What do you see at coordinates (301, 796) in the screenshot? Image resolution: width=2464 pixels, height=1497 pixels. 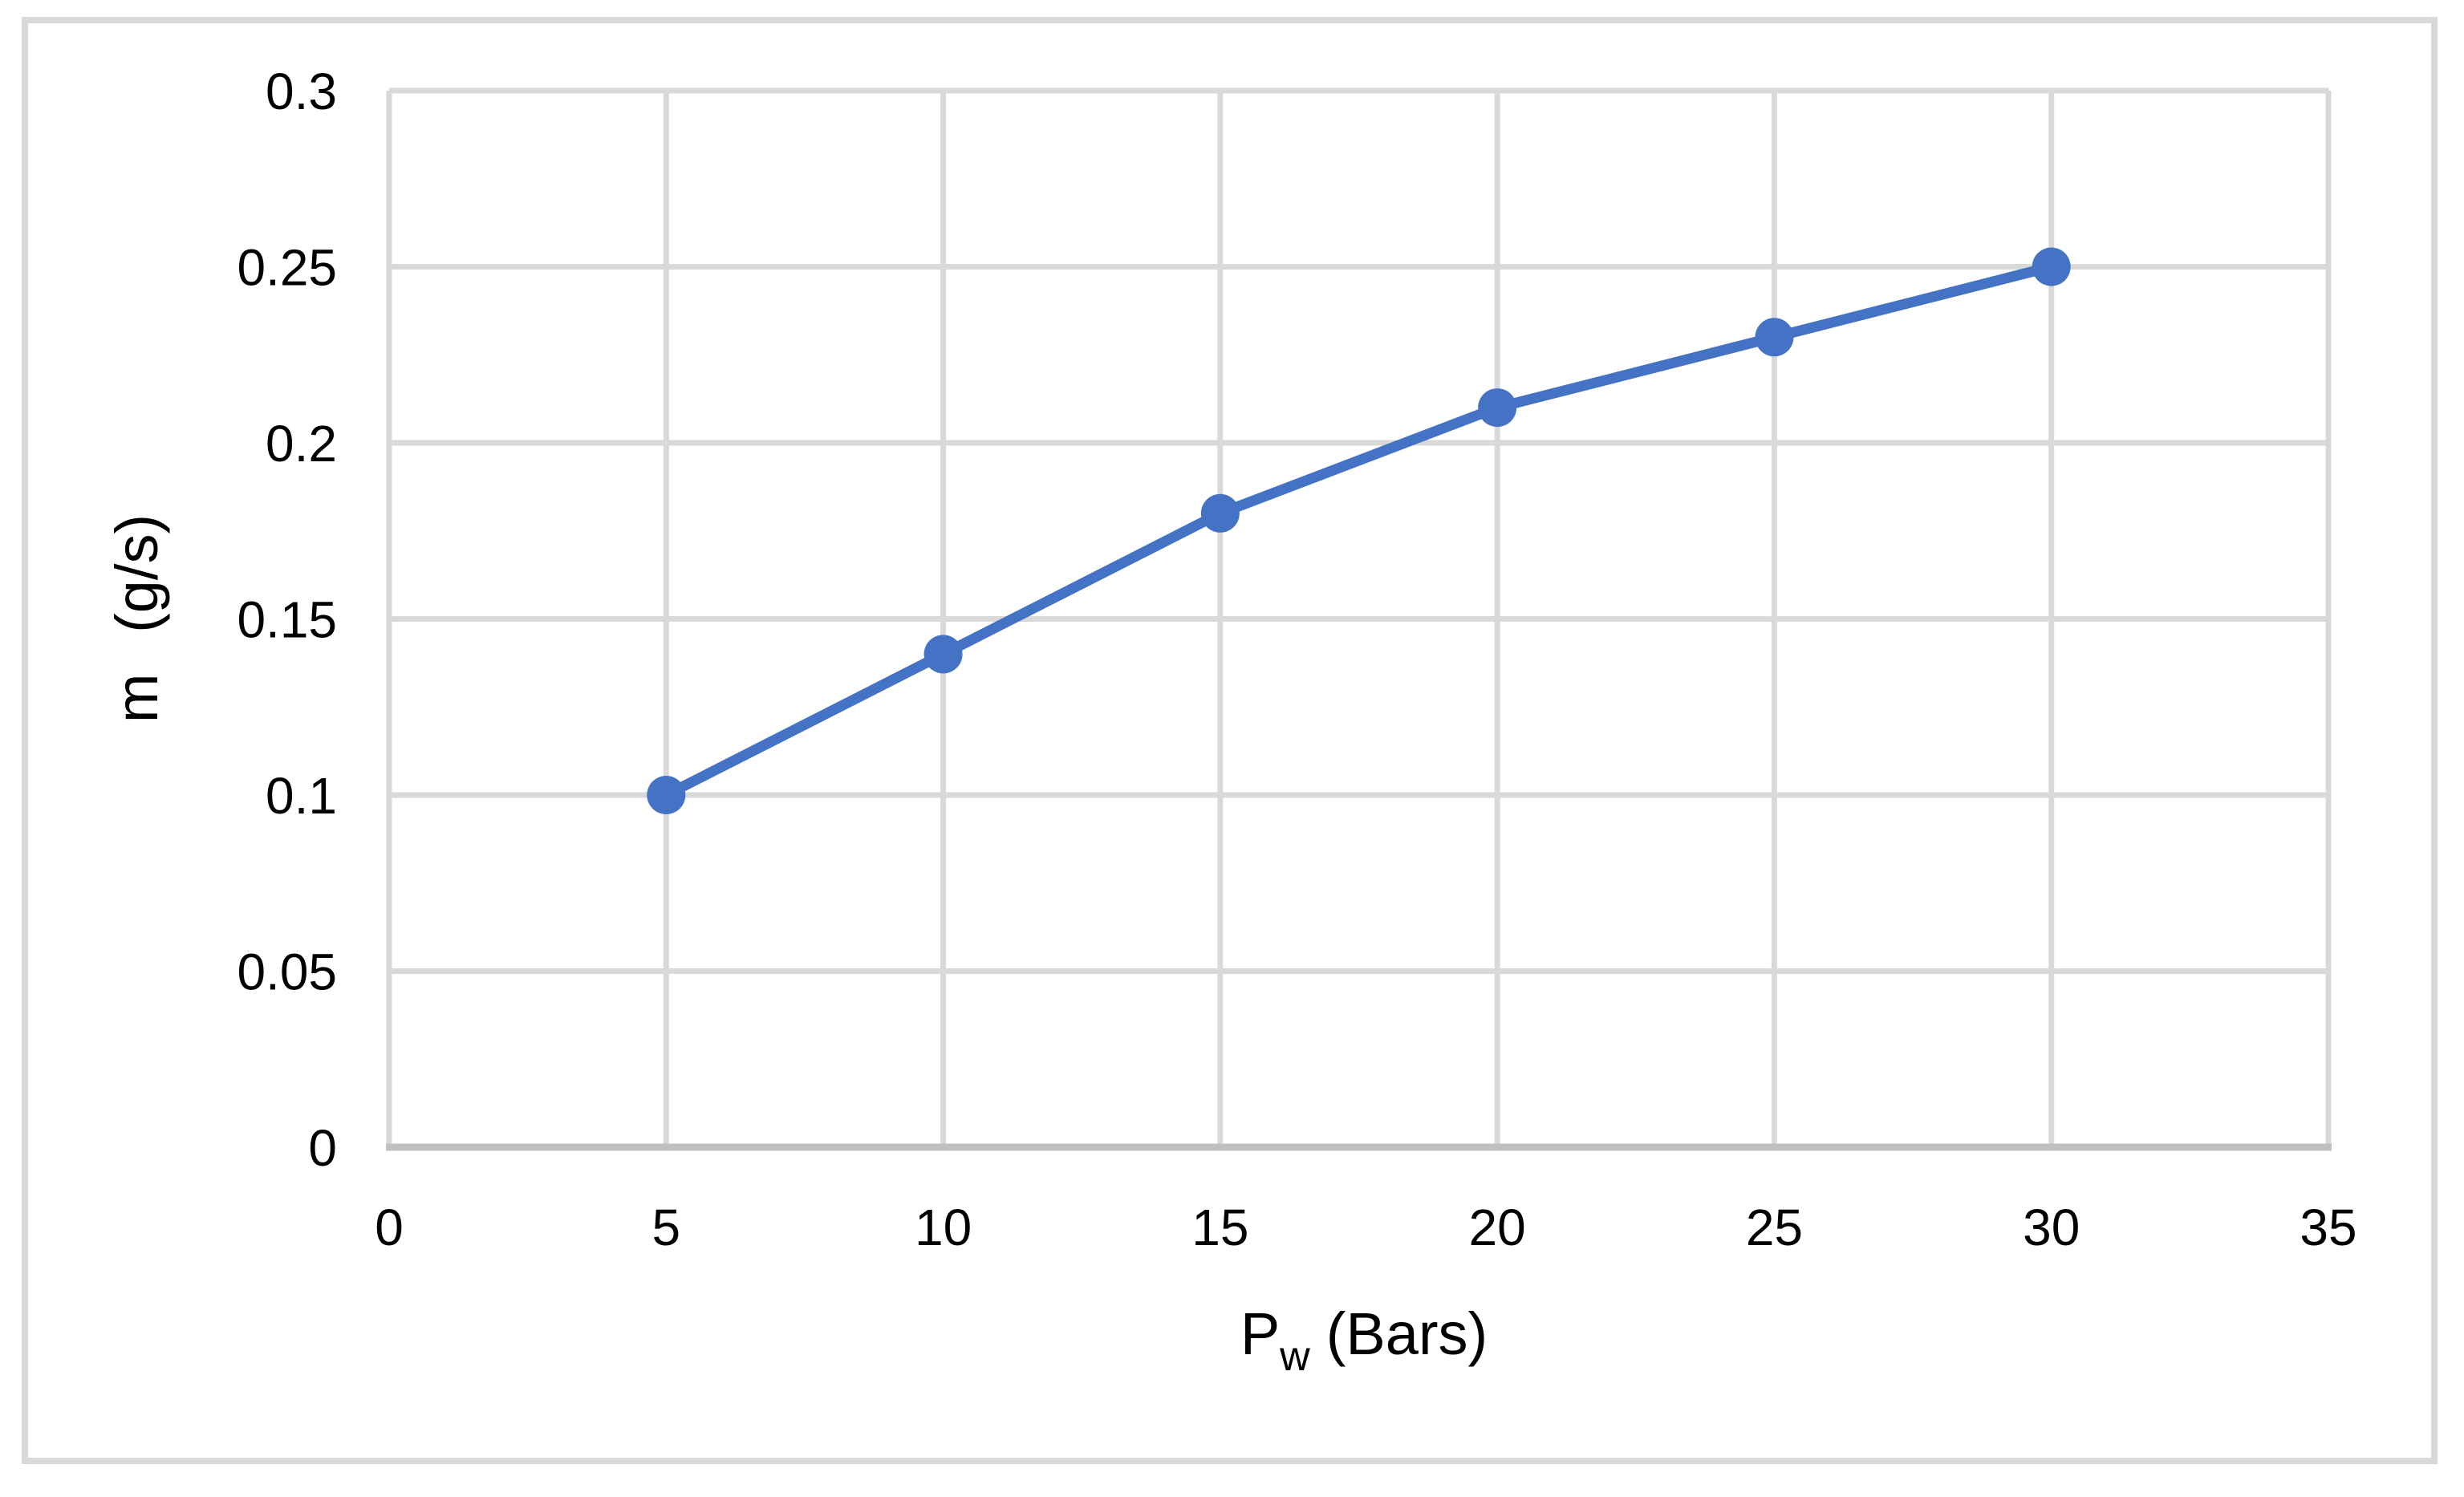 I see `y-tick-label: 0.1` at bounding box center [301, 796].